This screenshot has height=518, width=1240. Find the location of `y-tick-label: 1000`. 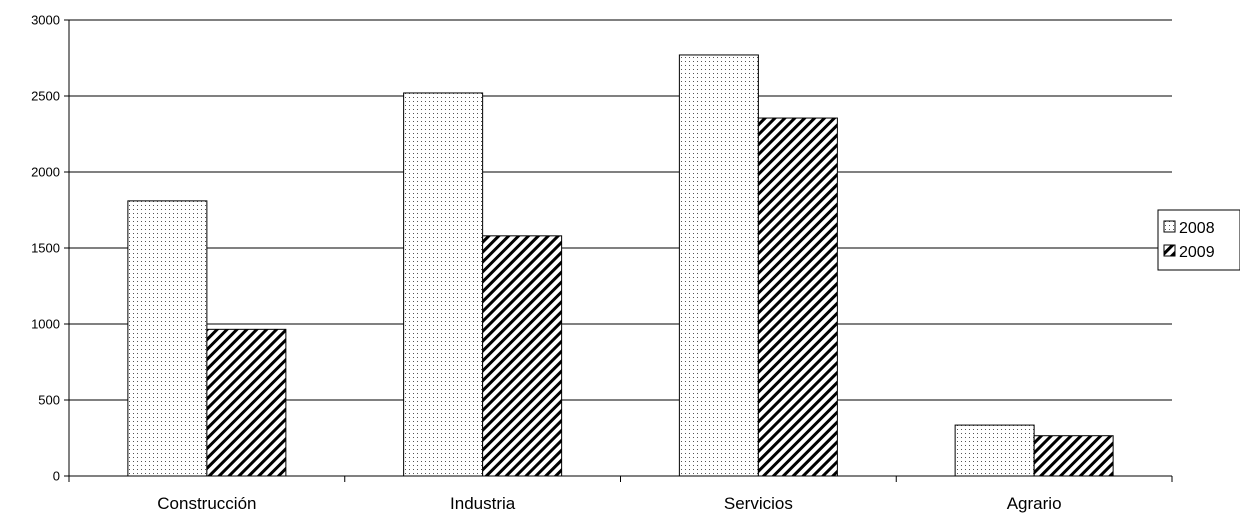

y-tick-label: 1000 is located at coordinates (45, 324).